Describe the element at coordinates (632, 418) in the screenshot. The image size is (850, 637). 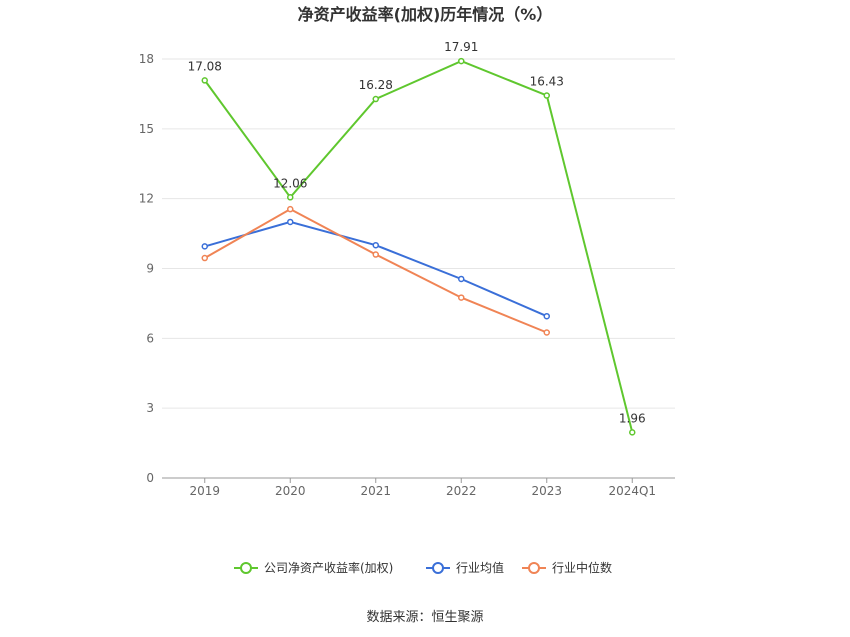
I see `data-label: 1.96` at that location.